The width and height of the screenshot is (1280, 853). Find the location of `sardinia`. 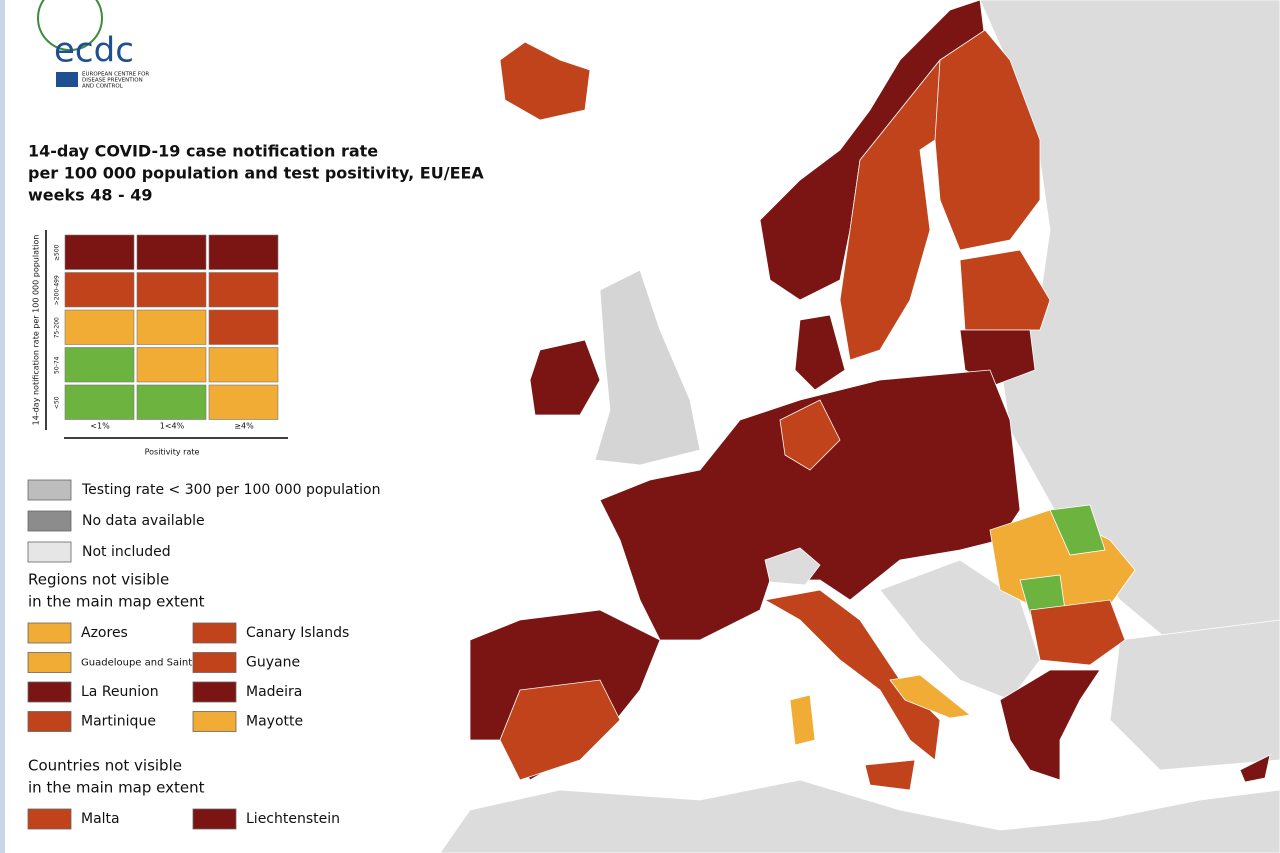

sardinia is located at coordinates (802, 720).